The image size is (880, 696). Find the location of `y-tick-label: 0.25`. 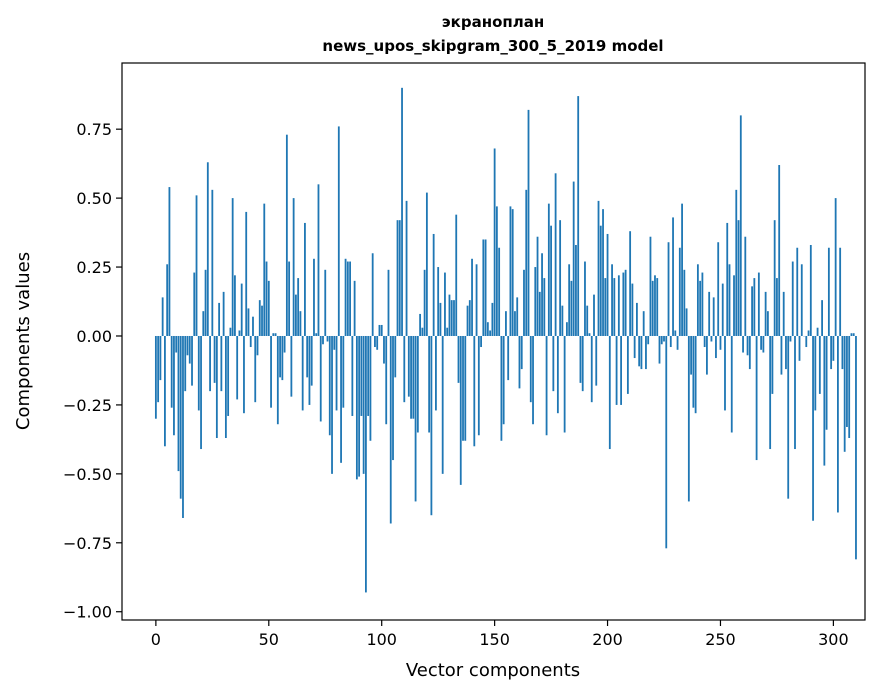

y-tick-label: 0.25 is located at coordinates (94, 267).